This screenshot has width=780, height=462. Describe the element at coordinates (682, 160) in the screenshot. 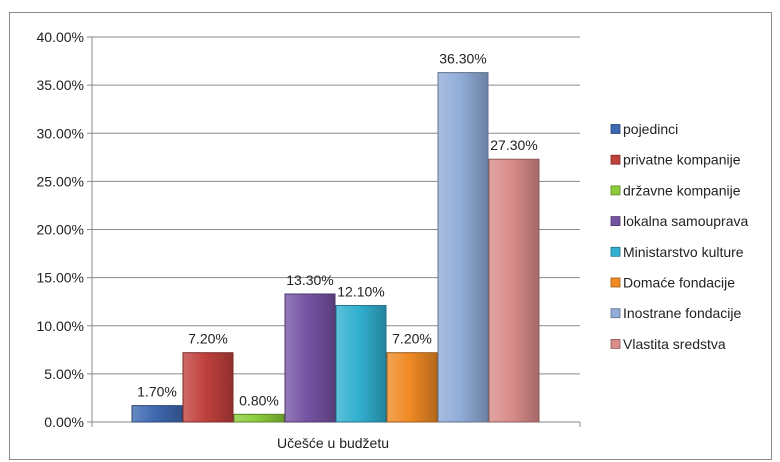

I see `legend-label: privatne kompanije` at that location.